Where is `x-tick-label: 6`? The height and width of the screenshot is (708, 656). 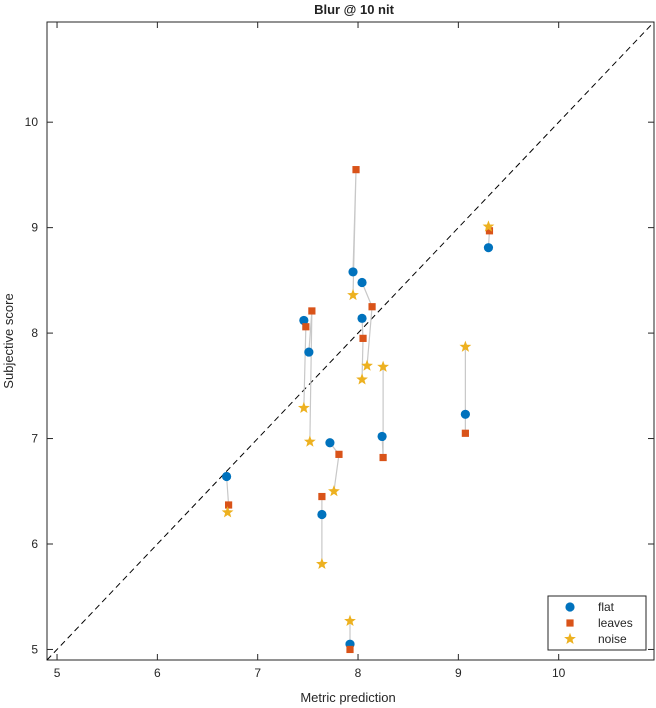 x-tick-label: 6 is located at coordinates (157, 673).